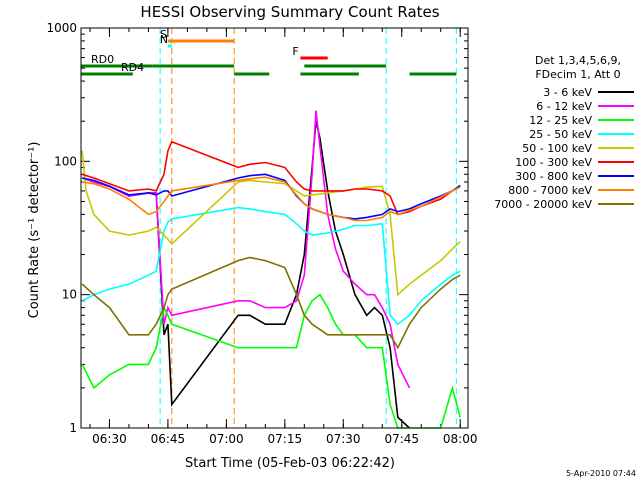 Image resolution: width=640 pixels, height=480 pixels. What do you see at coordinates (34, 230) in the screenshot?
I see `y-axis-label: Count Rate (s⁻¹ detector⁻¹)` at bounding box center [34, 230].